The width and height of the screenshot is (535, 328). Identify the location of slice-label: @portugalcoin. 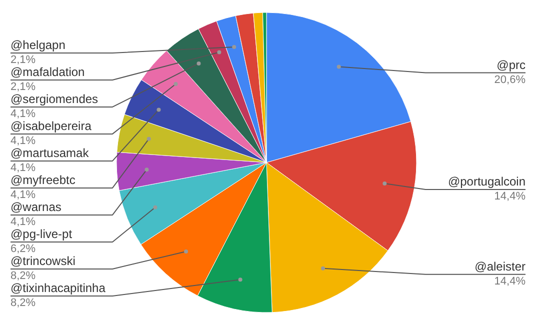
(487, 181).